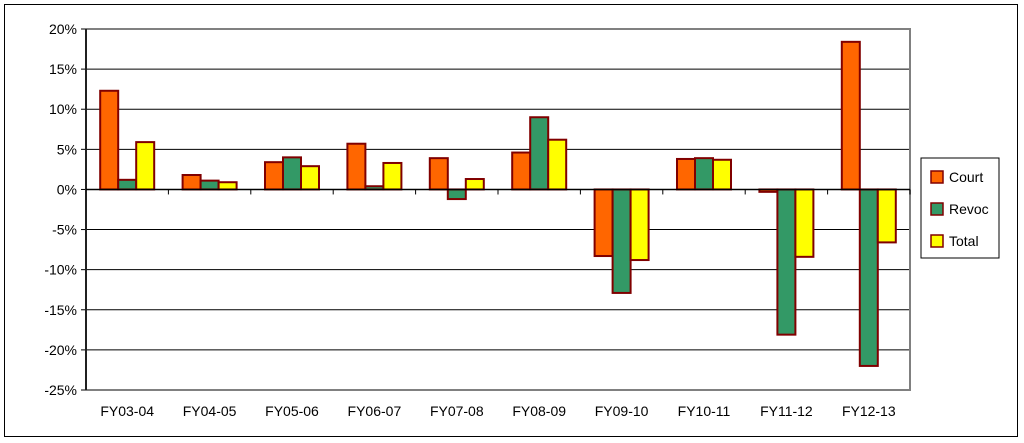  Describe the element at coordinates (67, 149) in the screenshot. I see `y-tick-label: 5%` at that location.